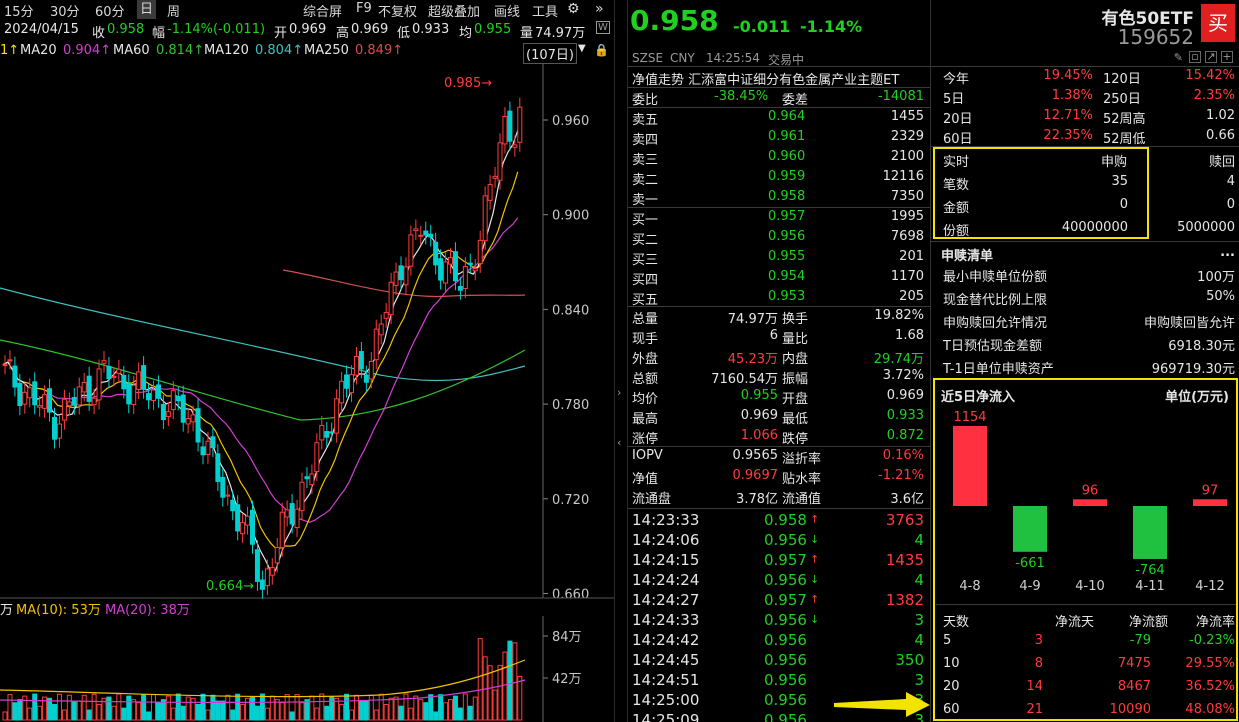 The width and height of the screenshot is (1239, 722). I want to click on f9-button: F9, so click(364, 8).